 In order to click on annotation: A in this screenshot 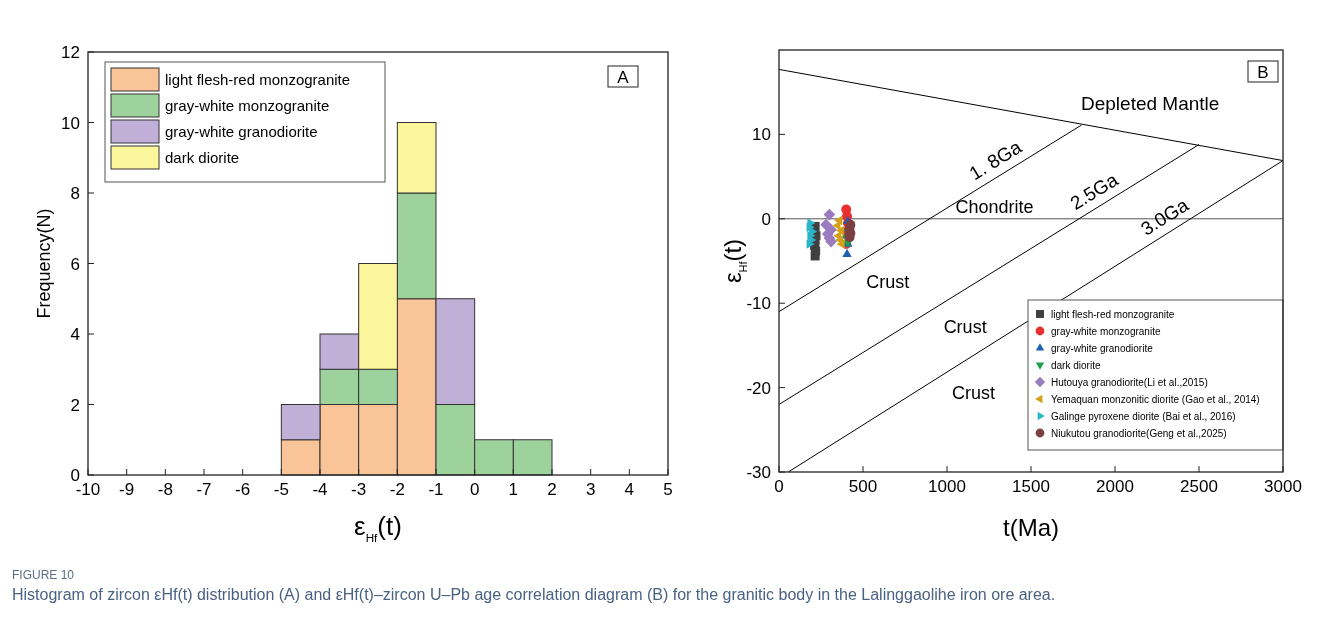, I will do `click(623, 77)`.